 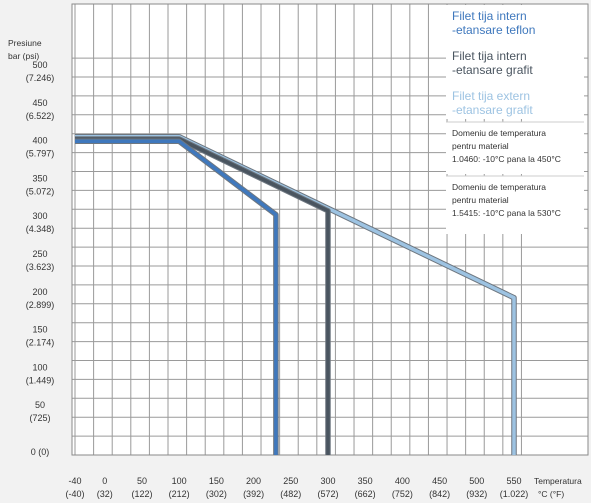 What do you see at coordinates (327, 494) in the screenshot?
I see `x-tick-sublabel: (572)` at bounding box center [327, 494].